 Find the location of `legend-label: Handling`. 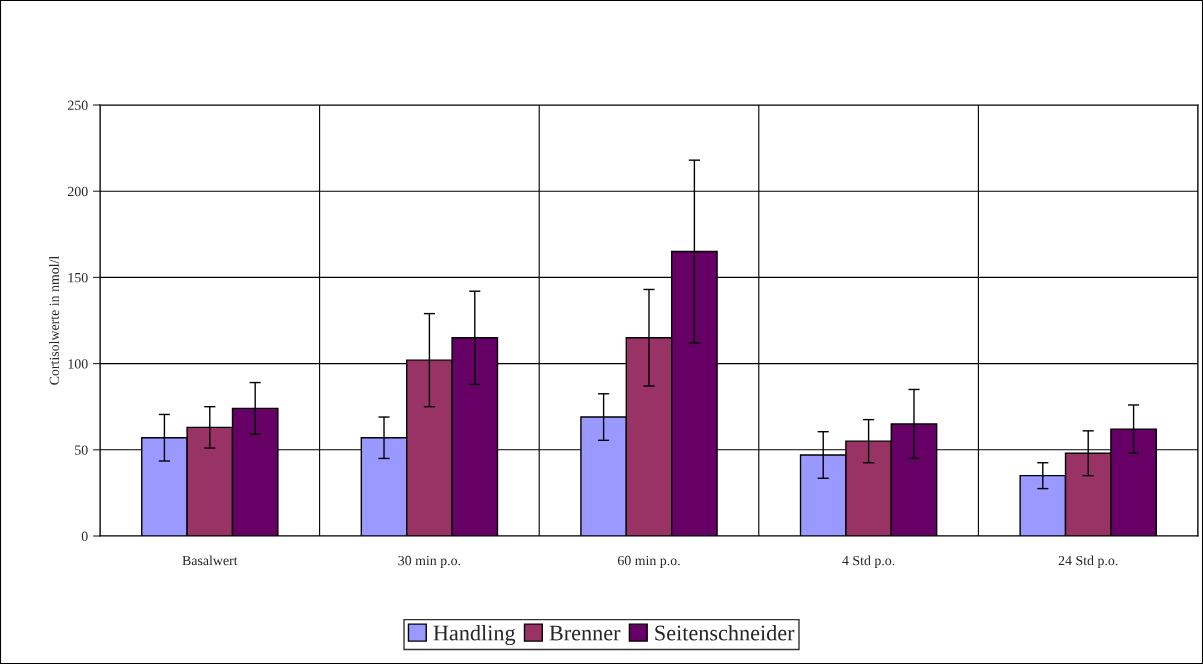

legend-label: Handling is located at coordinates (474, 635).